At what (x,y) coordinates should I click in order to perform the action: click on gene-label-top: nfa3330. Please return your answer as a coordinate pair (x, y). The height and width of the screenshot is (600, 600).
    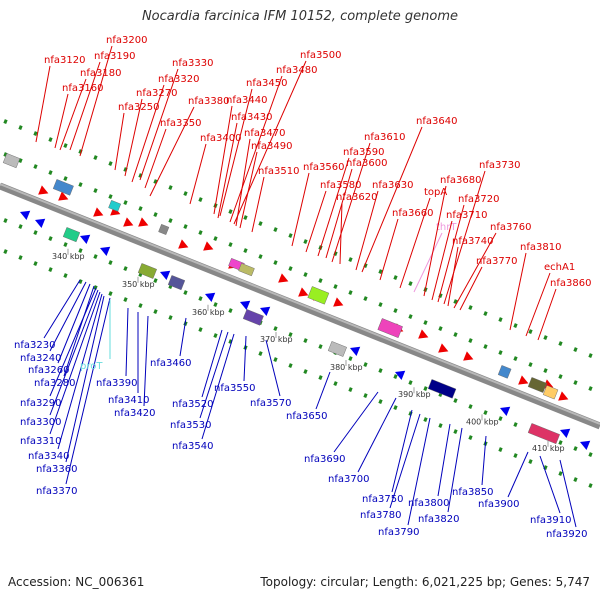
    Looking at the image, I should click on (192, 63).